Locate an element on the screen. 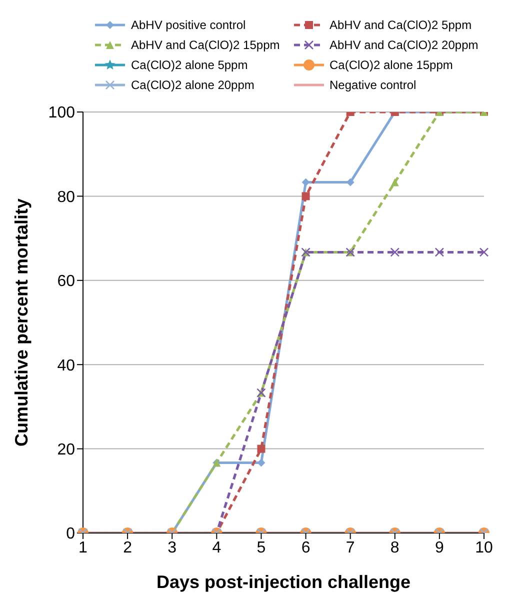  x-axis-title: Days post-injection challenge is located at coordinates (283, 582).